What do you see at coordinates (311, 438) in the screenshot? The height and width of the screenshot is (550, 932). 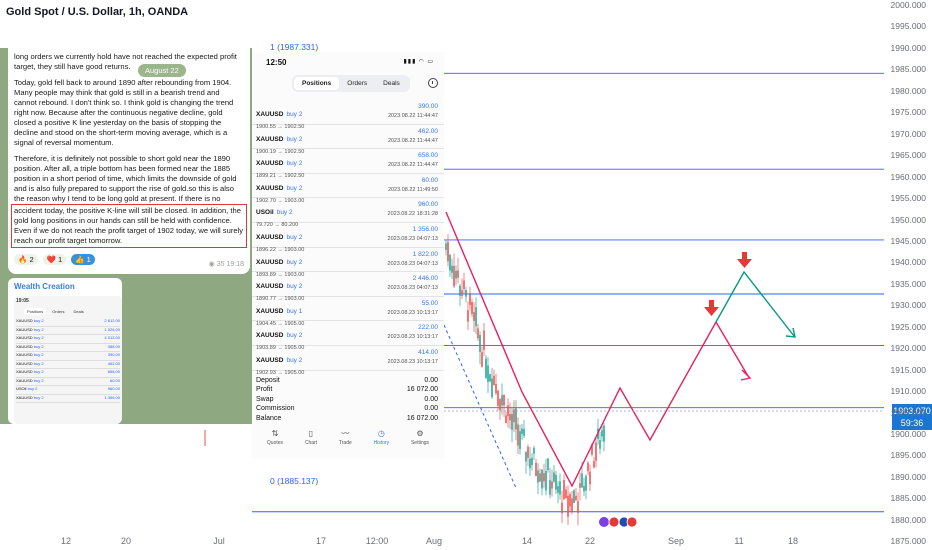 I see `nav-item-chart: ▯ Chart` at bounding box center [311, 438].